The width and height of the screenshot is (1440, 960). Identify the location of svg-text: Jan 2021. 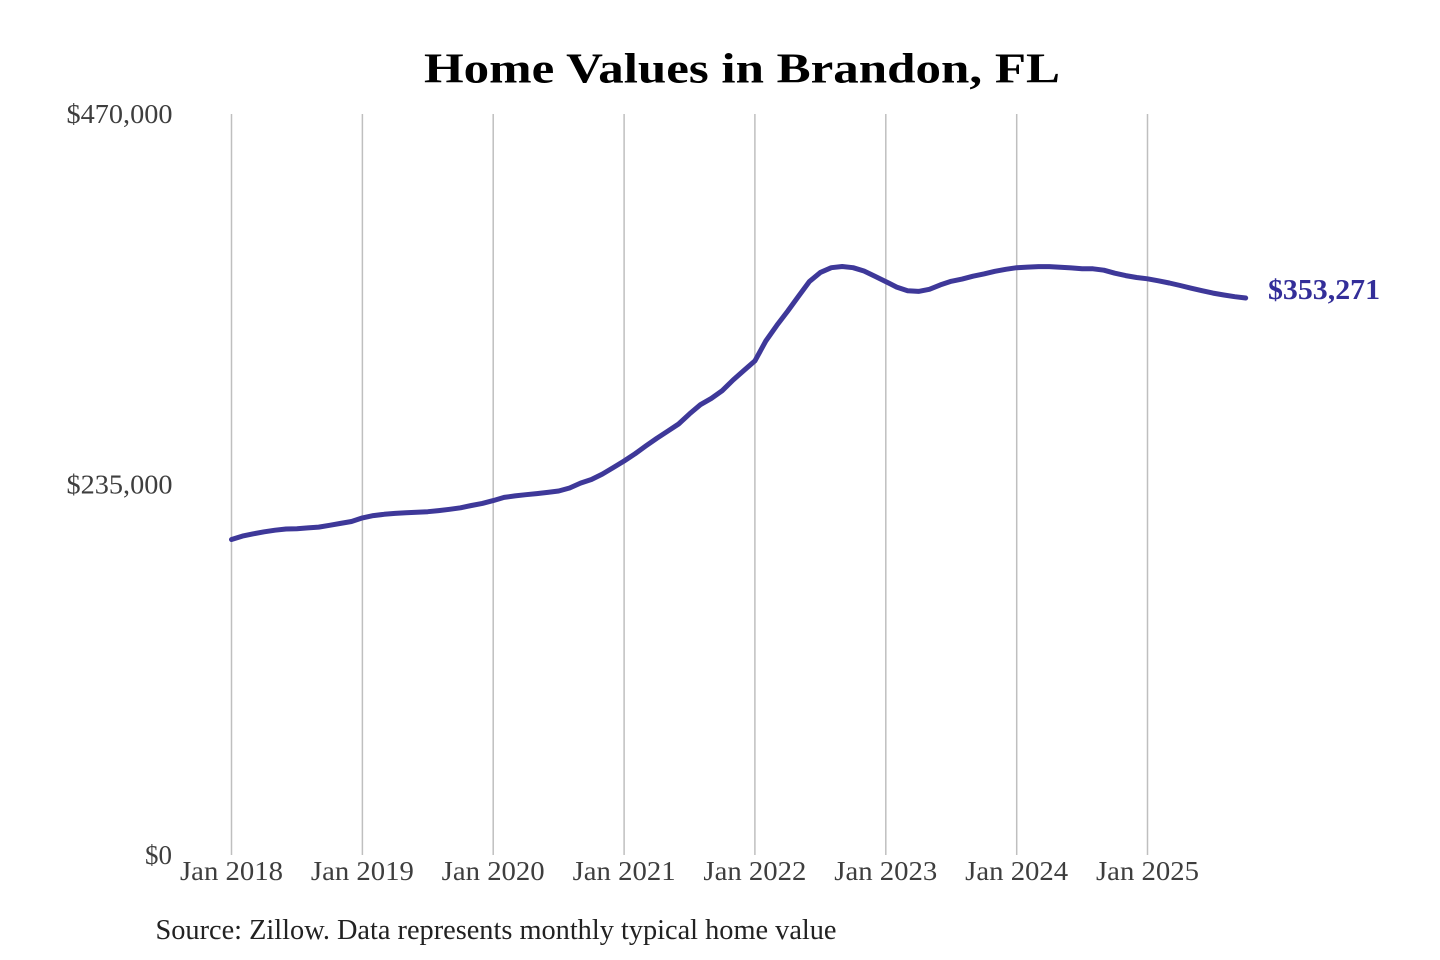
(624, 871).